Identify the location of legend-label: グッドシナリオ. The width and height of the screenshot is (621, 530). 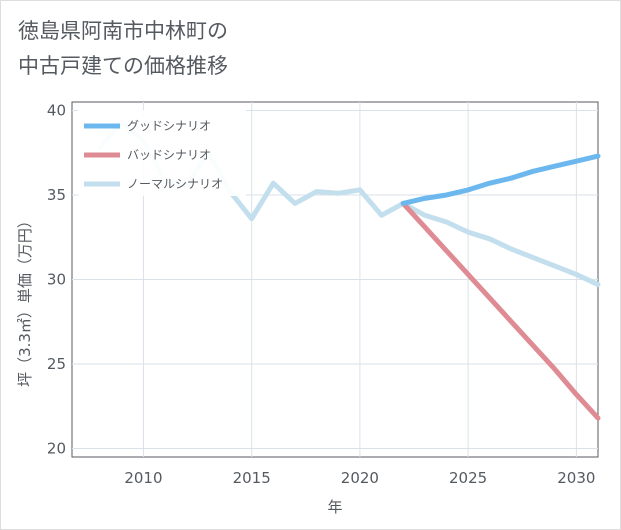
(169, 126).